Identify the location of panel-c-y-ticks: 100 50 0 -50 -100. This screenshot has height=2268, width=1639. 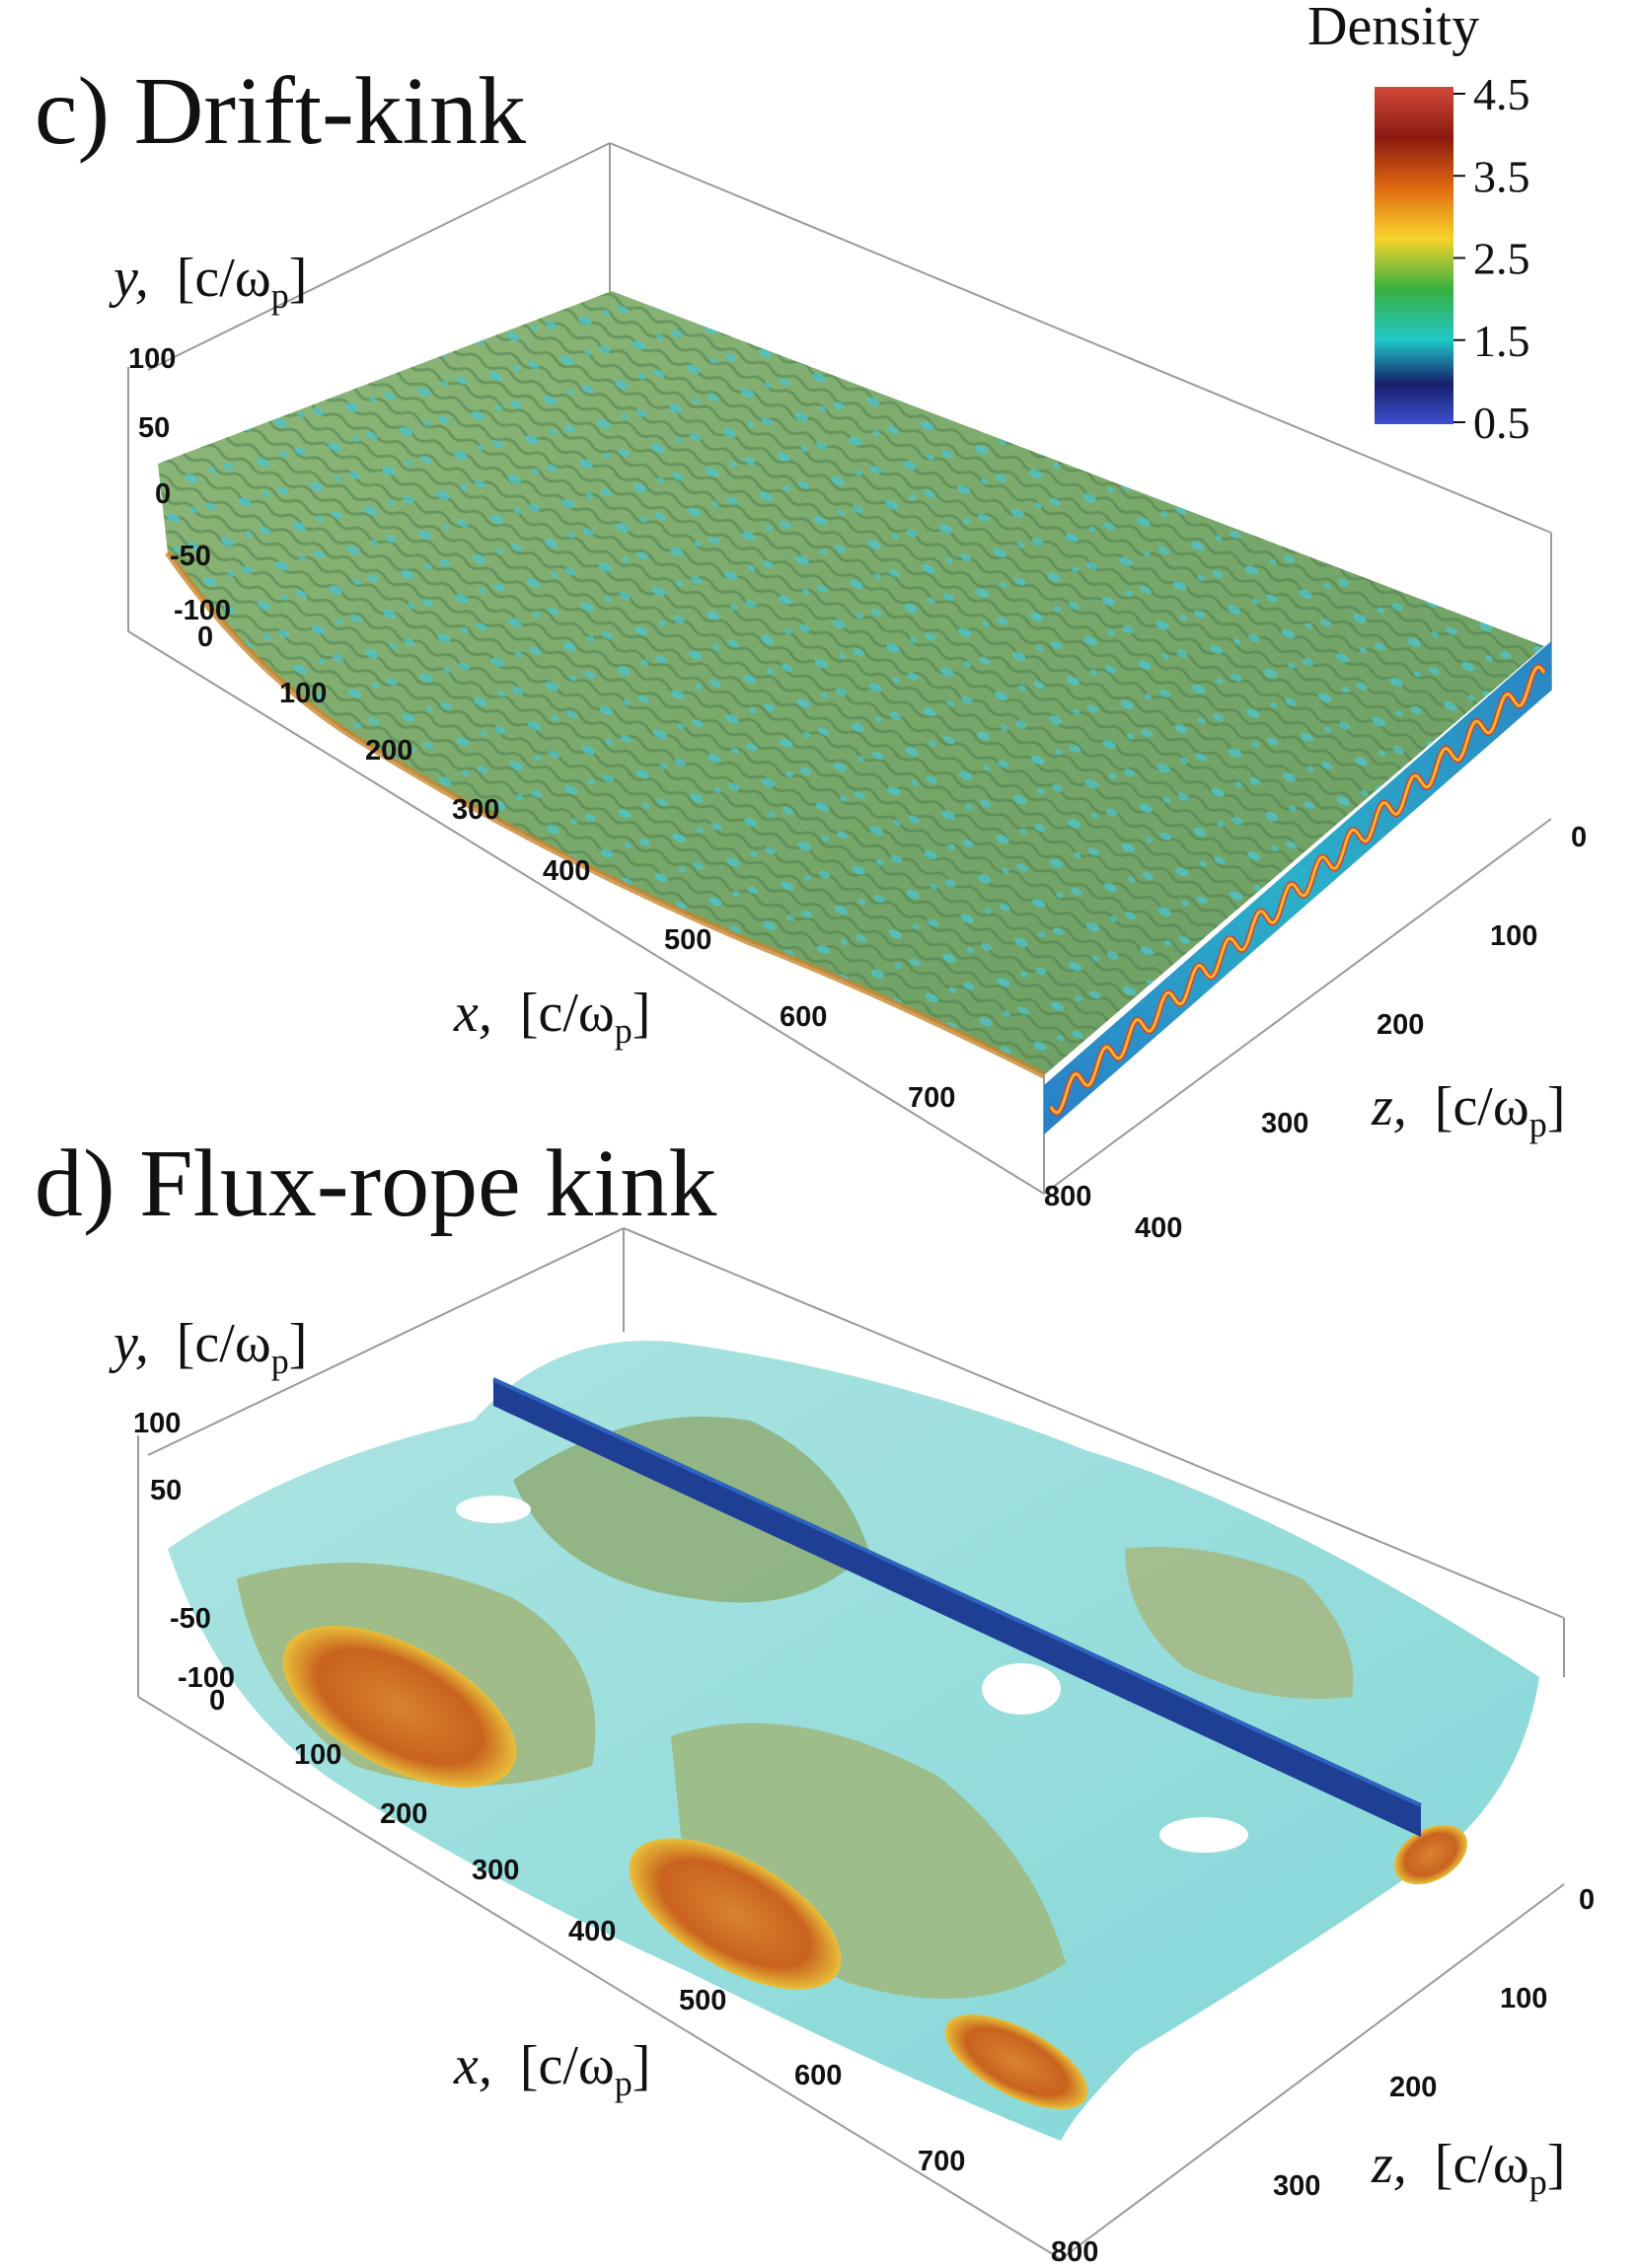
(179, 484).